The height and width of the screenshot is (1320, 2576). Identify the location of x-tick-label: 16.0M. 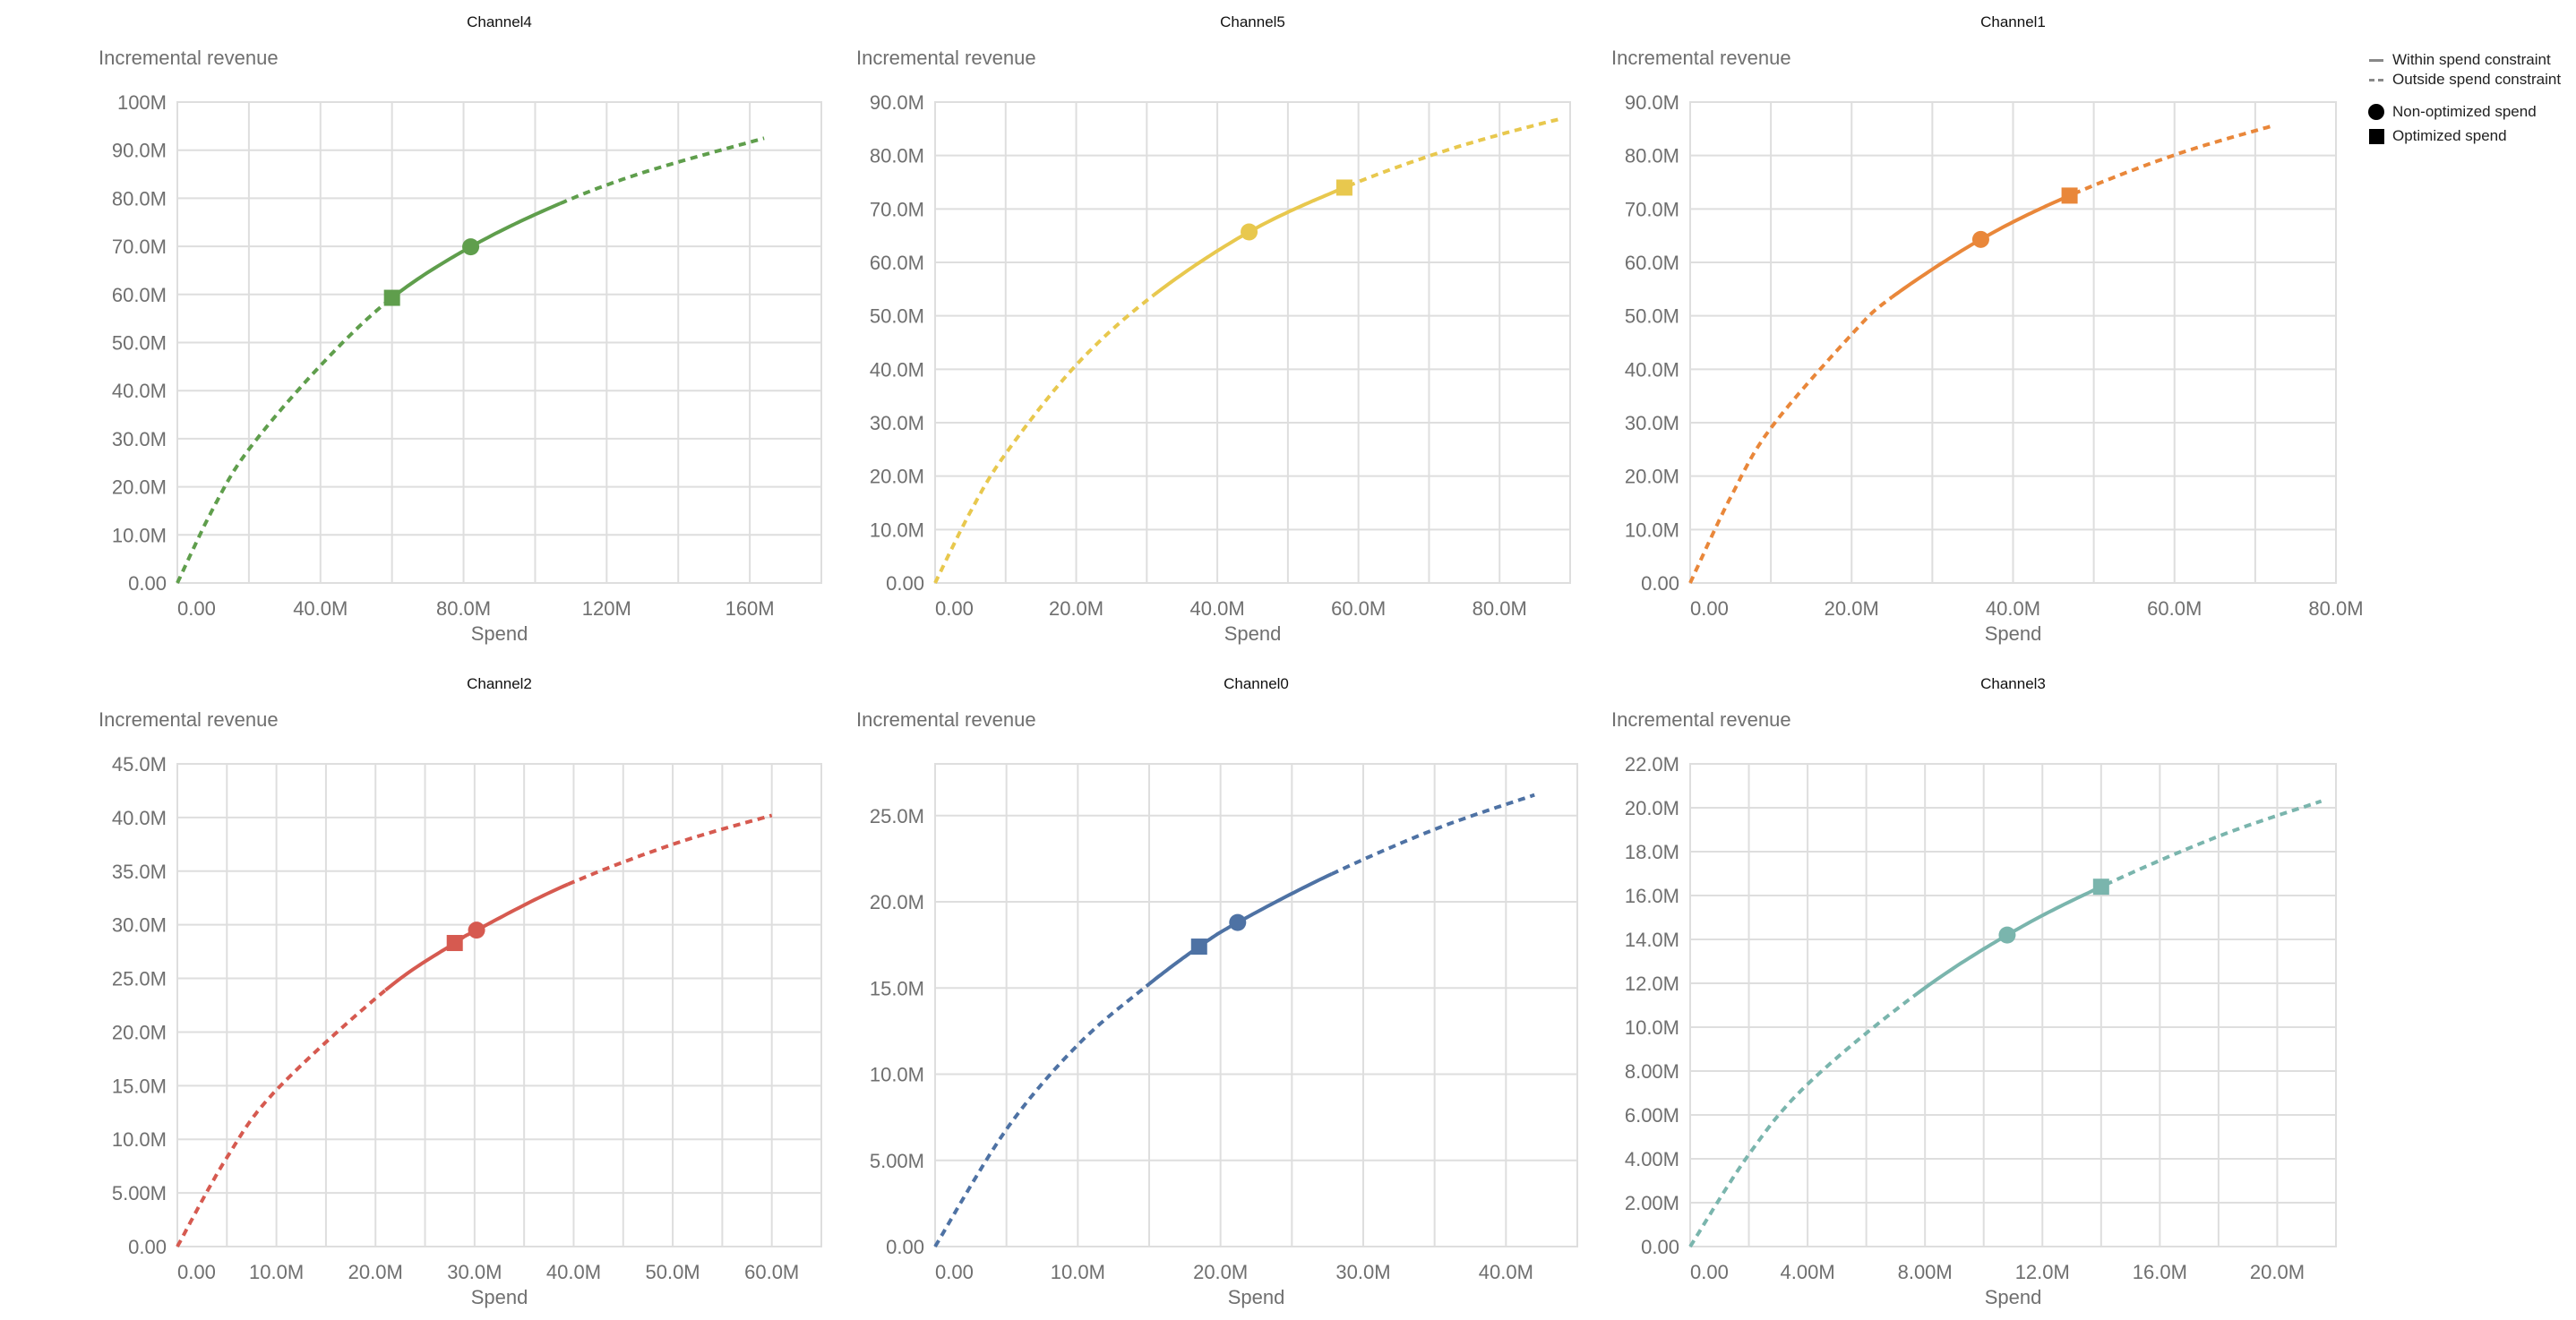
(2160, 1272).